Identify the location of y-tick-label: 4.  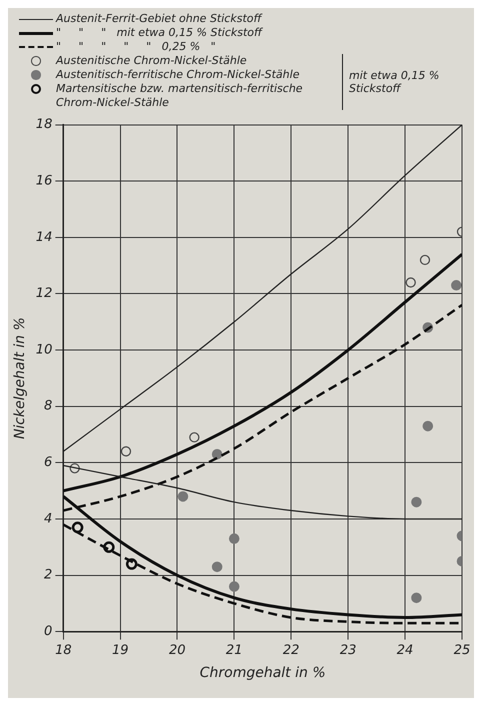
(48, 518).